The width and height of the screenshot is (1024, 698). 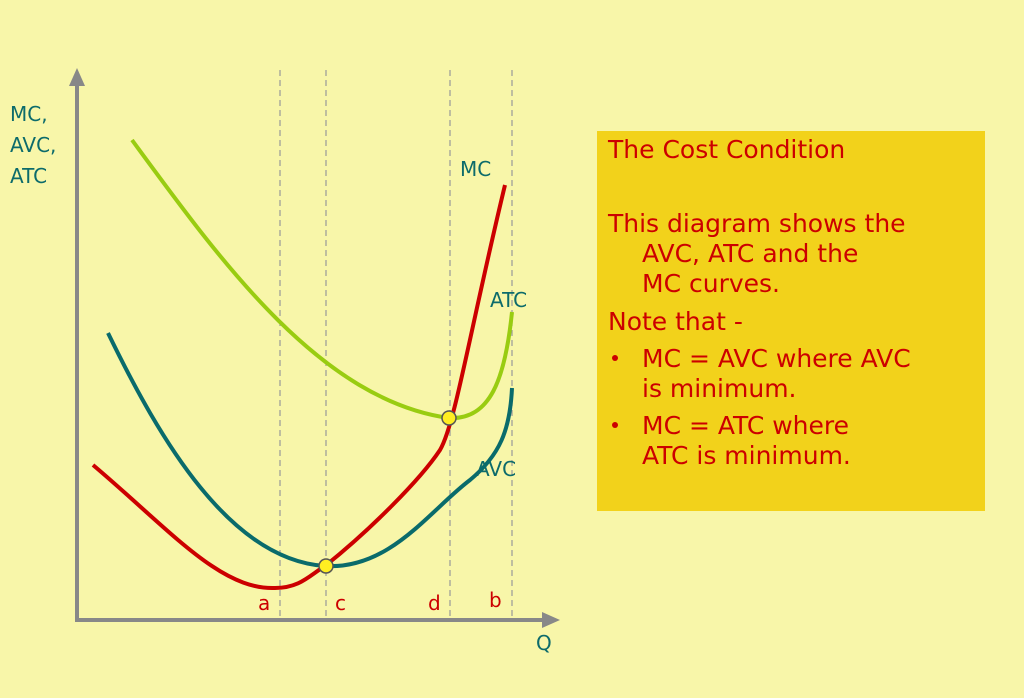 I want to click on bullet-line: ATC is minimum., so click(x=746, y=455).